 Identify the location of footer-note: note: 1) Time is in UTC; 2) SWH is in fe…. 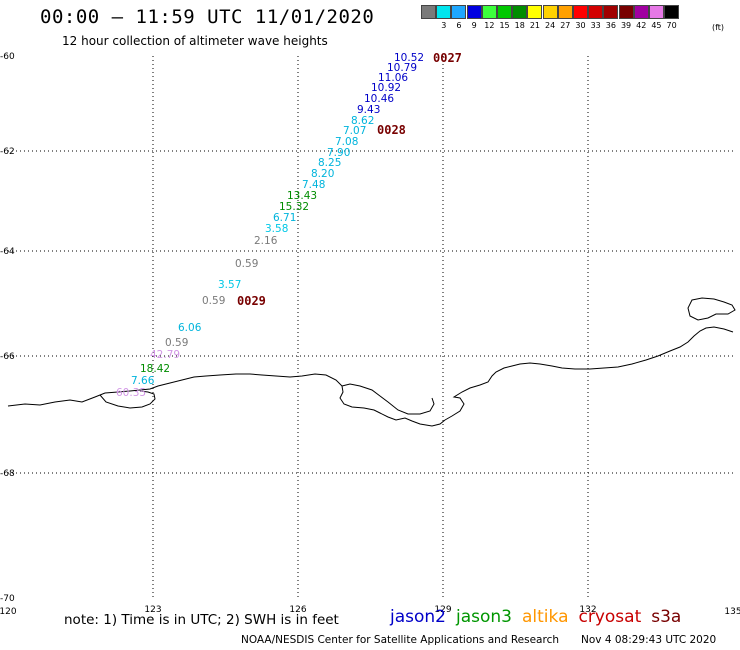
(201, 620).